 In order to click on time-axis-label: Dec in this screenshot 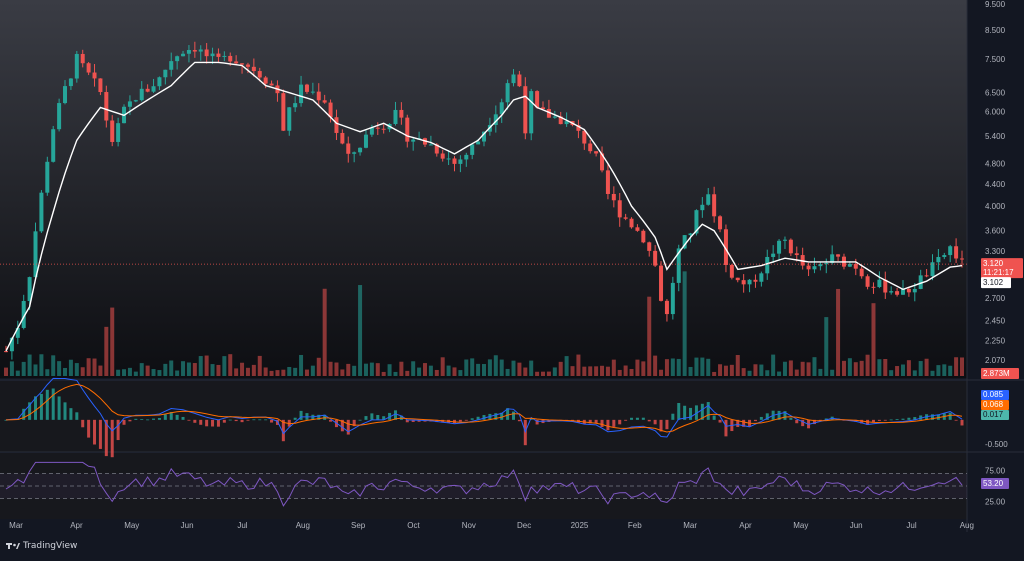, I will do `click(524, 525)`.